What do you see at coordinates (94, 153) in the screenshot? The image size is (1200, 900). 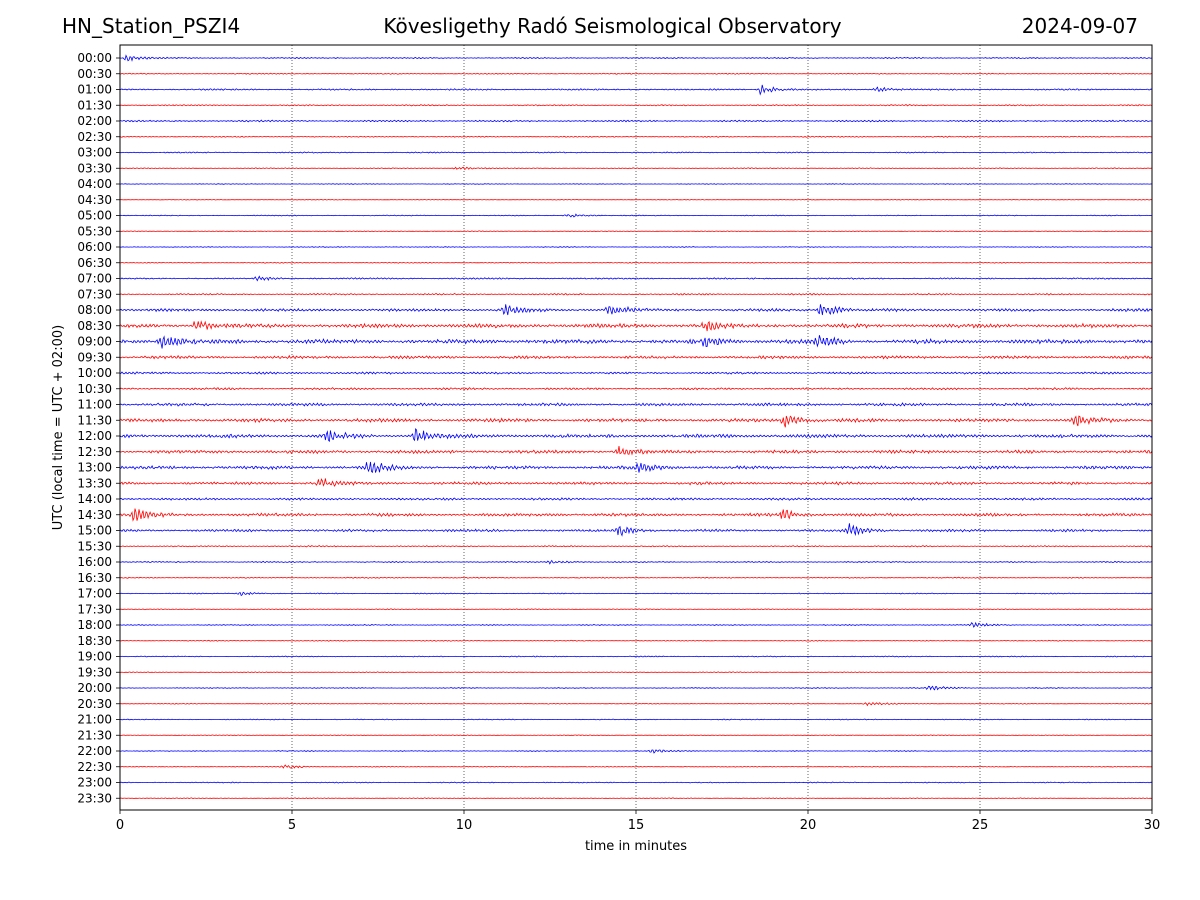 I see `y-tick-label: 03:00` at bounding box center [94, 153].